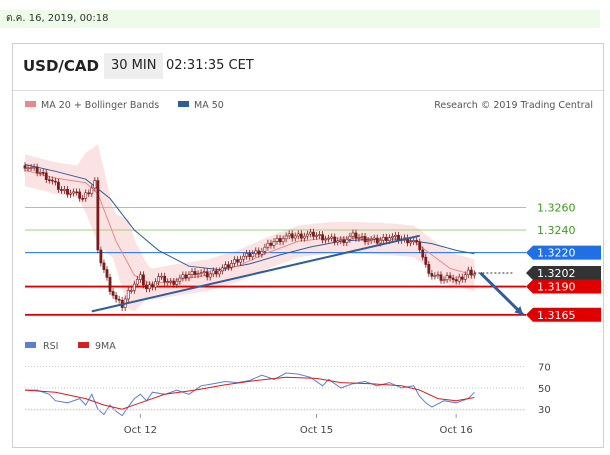 Image resolution: width=610 pixels, height=455 pixels. What do you see at coordinates (70, 346) in the screenshot?
I see `rsi-legend: RSI 9MA` at bounding box center [70, 346].